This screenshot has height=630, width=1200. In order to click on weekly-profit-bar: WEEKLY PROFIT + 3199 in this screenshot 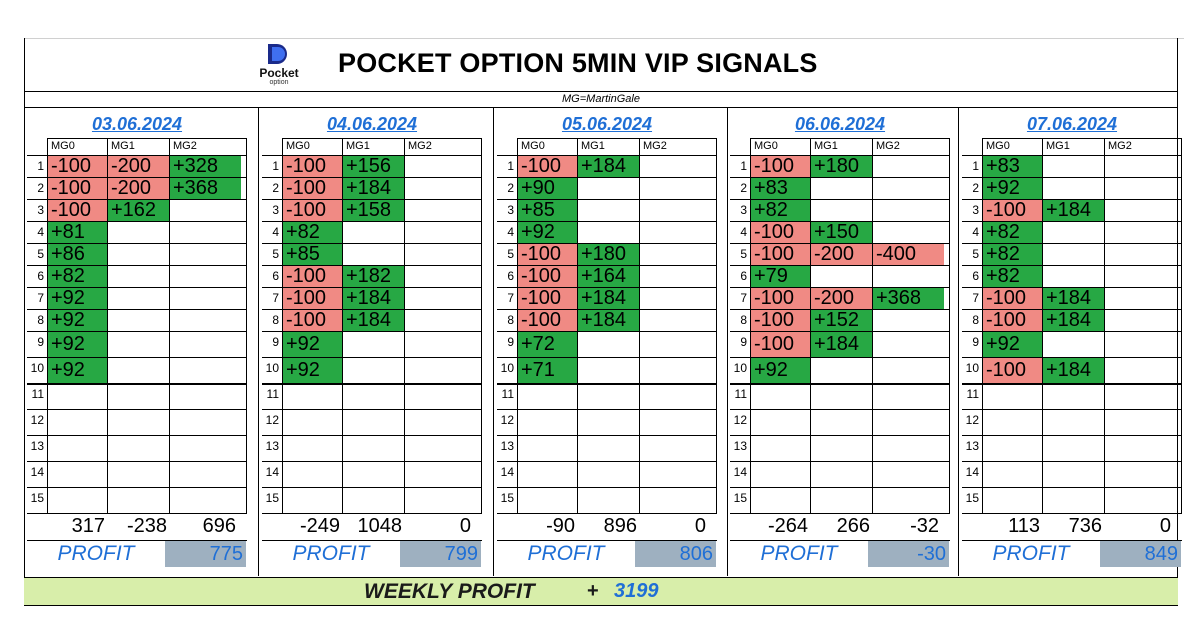, I will do `click(601, 591)`.